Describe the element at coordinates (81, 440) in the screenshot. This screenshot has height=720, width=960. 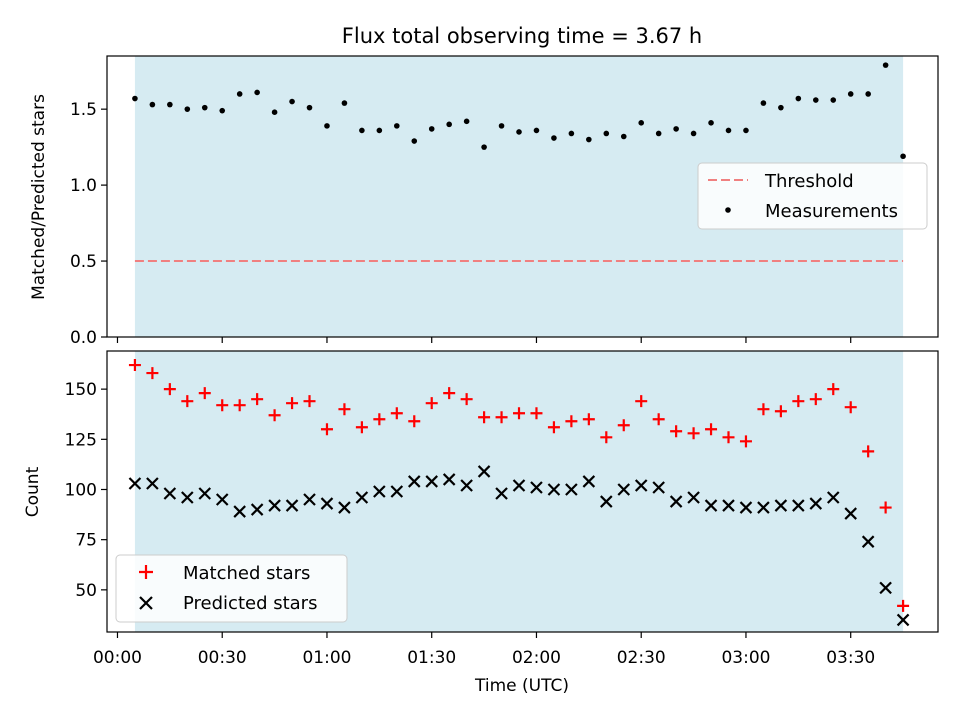
I see `bottom-y-tick-label: 125` at that location.